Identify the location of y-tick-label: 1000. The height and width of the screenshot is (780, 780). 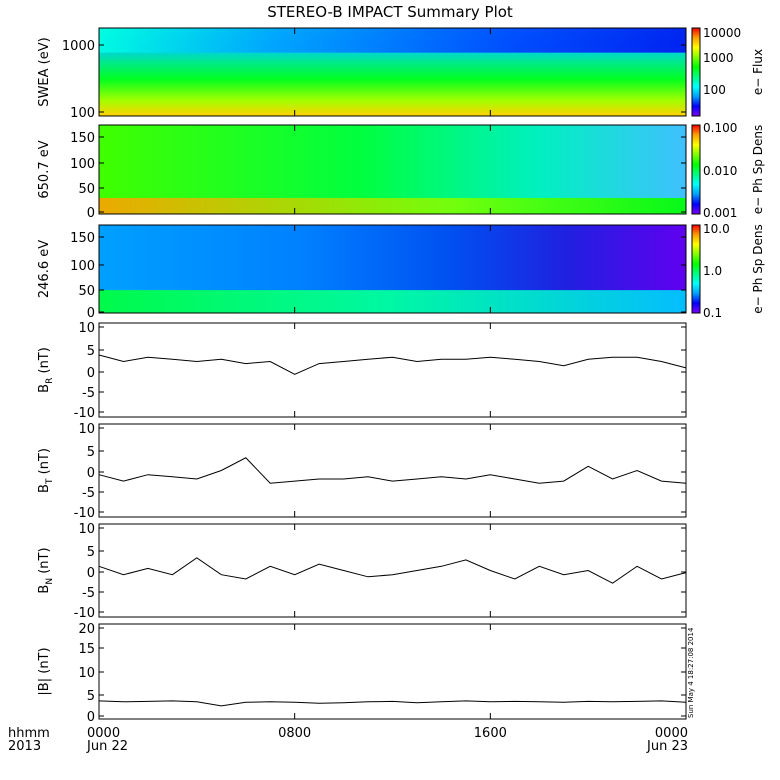
(78, 46).